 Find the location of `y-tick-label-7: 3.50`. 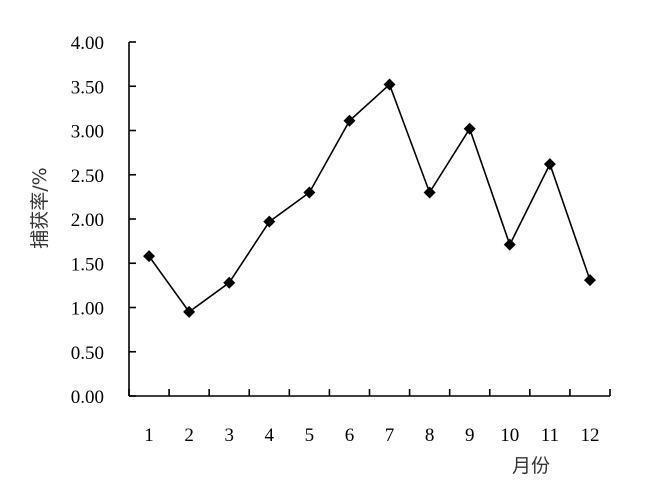

y-tick-label-7: 3.50 is located at coordinates (87, 87).